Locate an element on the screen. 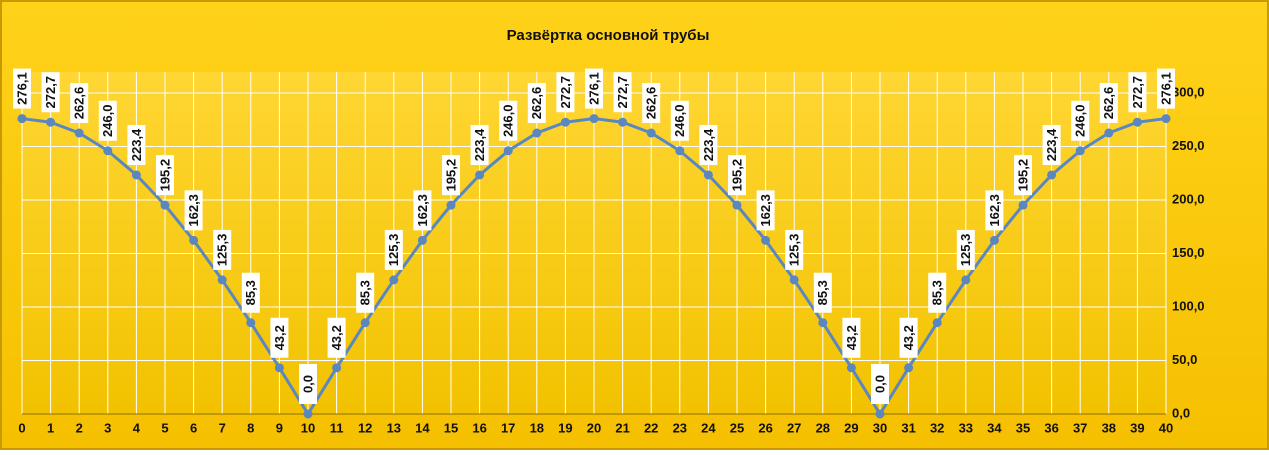  data-label-text: 262,6 is located at coordinates (1108, 103).